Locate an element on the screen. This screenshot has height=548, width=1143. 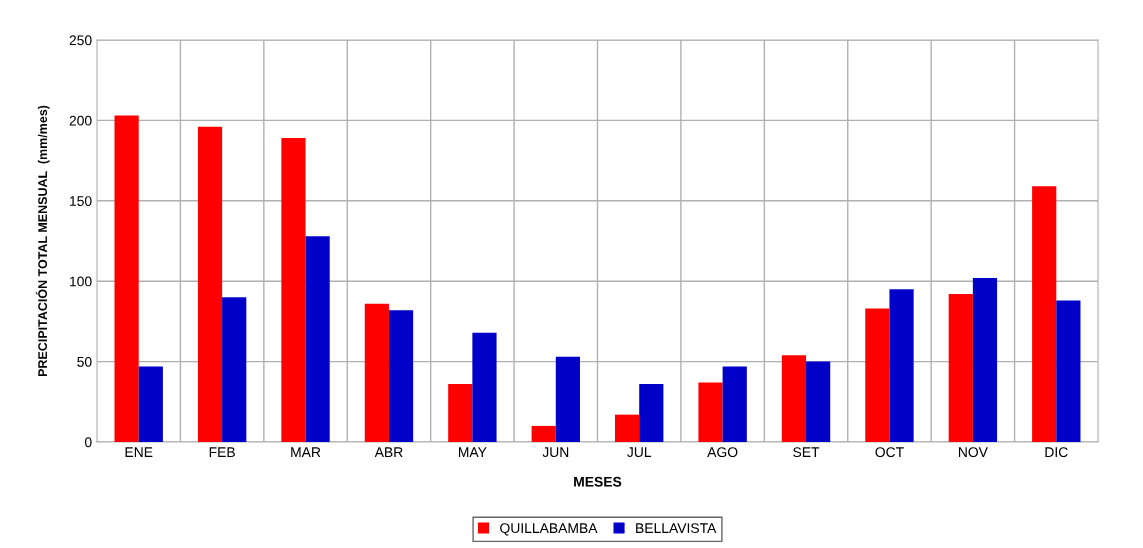
x-tick-label: DIC is located at coordinates (1056, 452).